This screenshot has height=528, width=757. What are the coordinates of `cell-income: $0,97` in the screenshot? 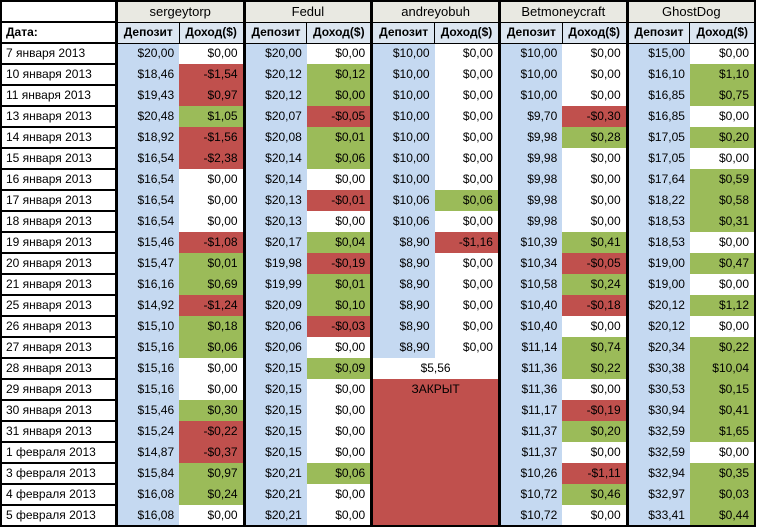 It's located at (212, 473).